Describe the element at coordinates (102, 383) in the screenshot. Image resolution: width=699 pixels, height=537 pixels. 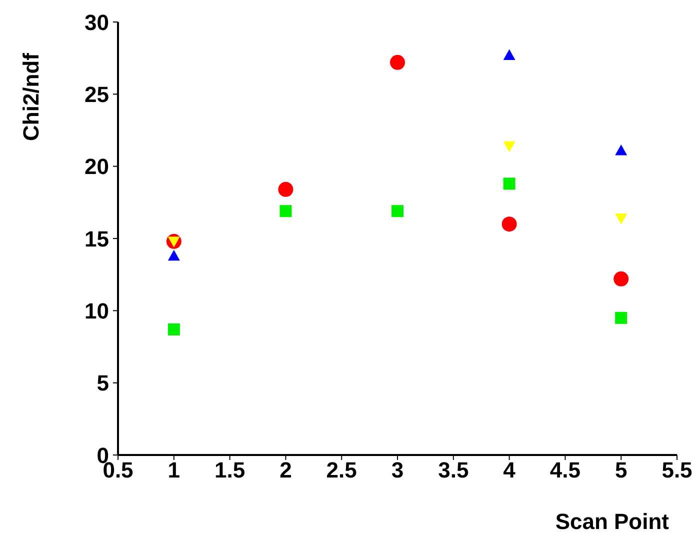
I see `y-tick-label: 5` at that location.